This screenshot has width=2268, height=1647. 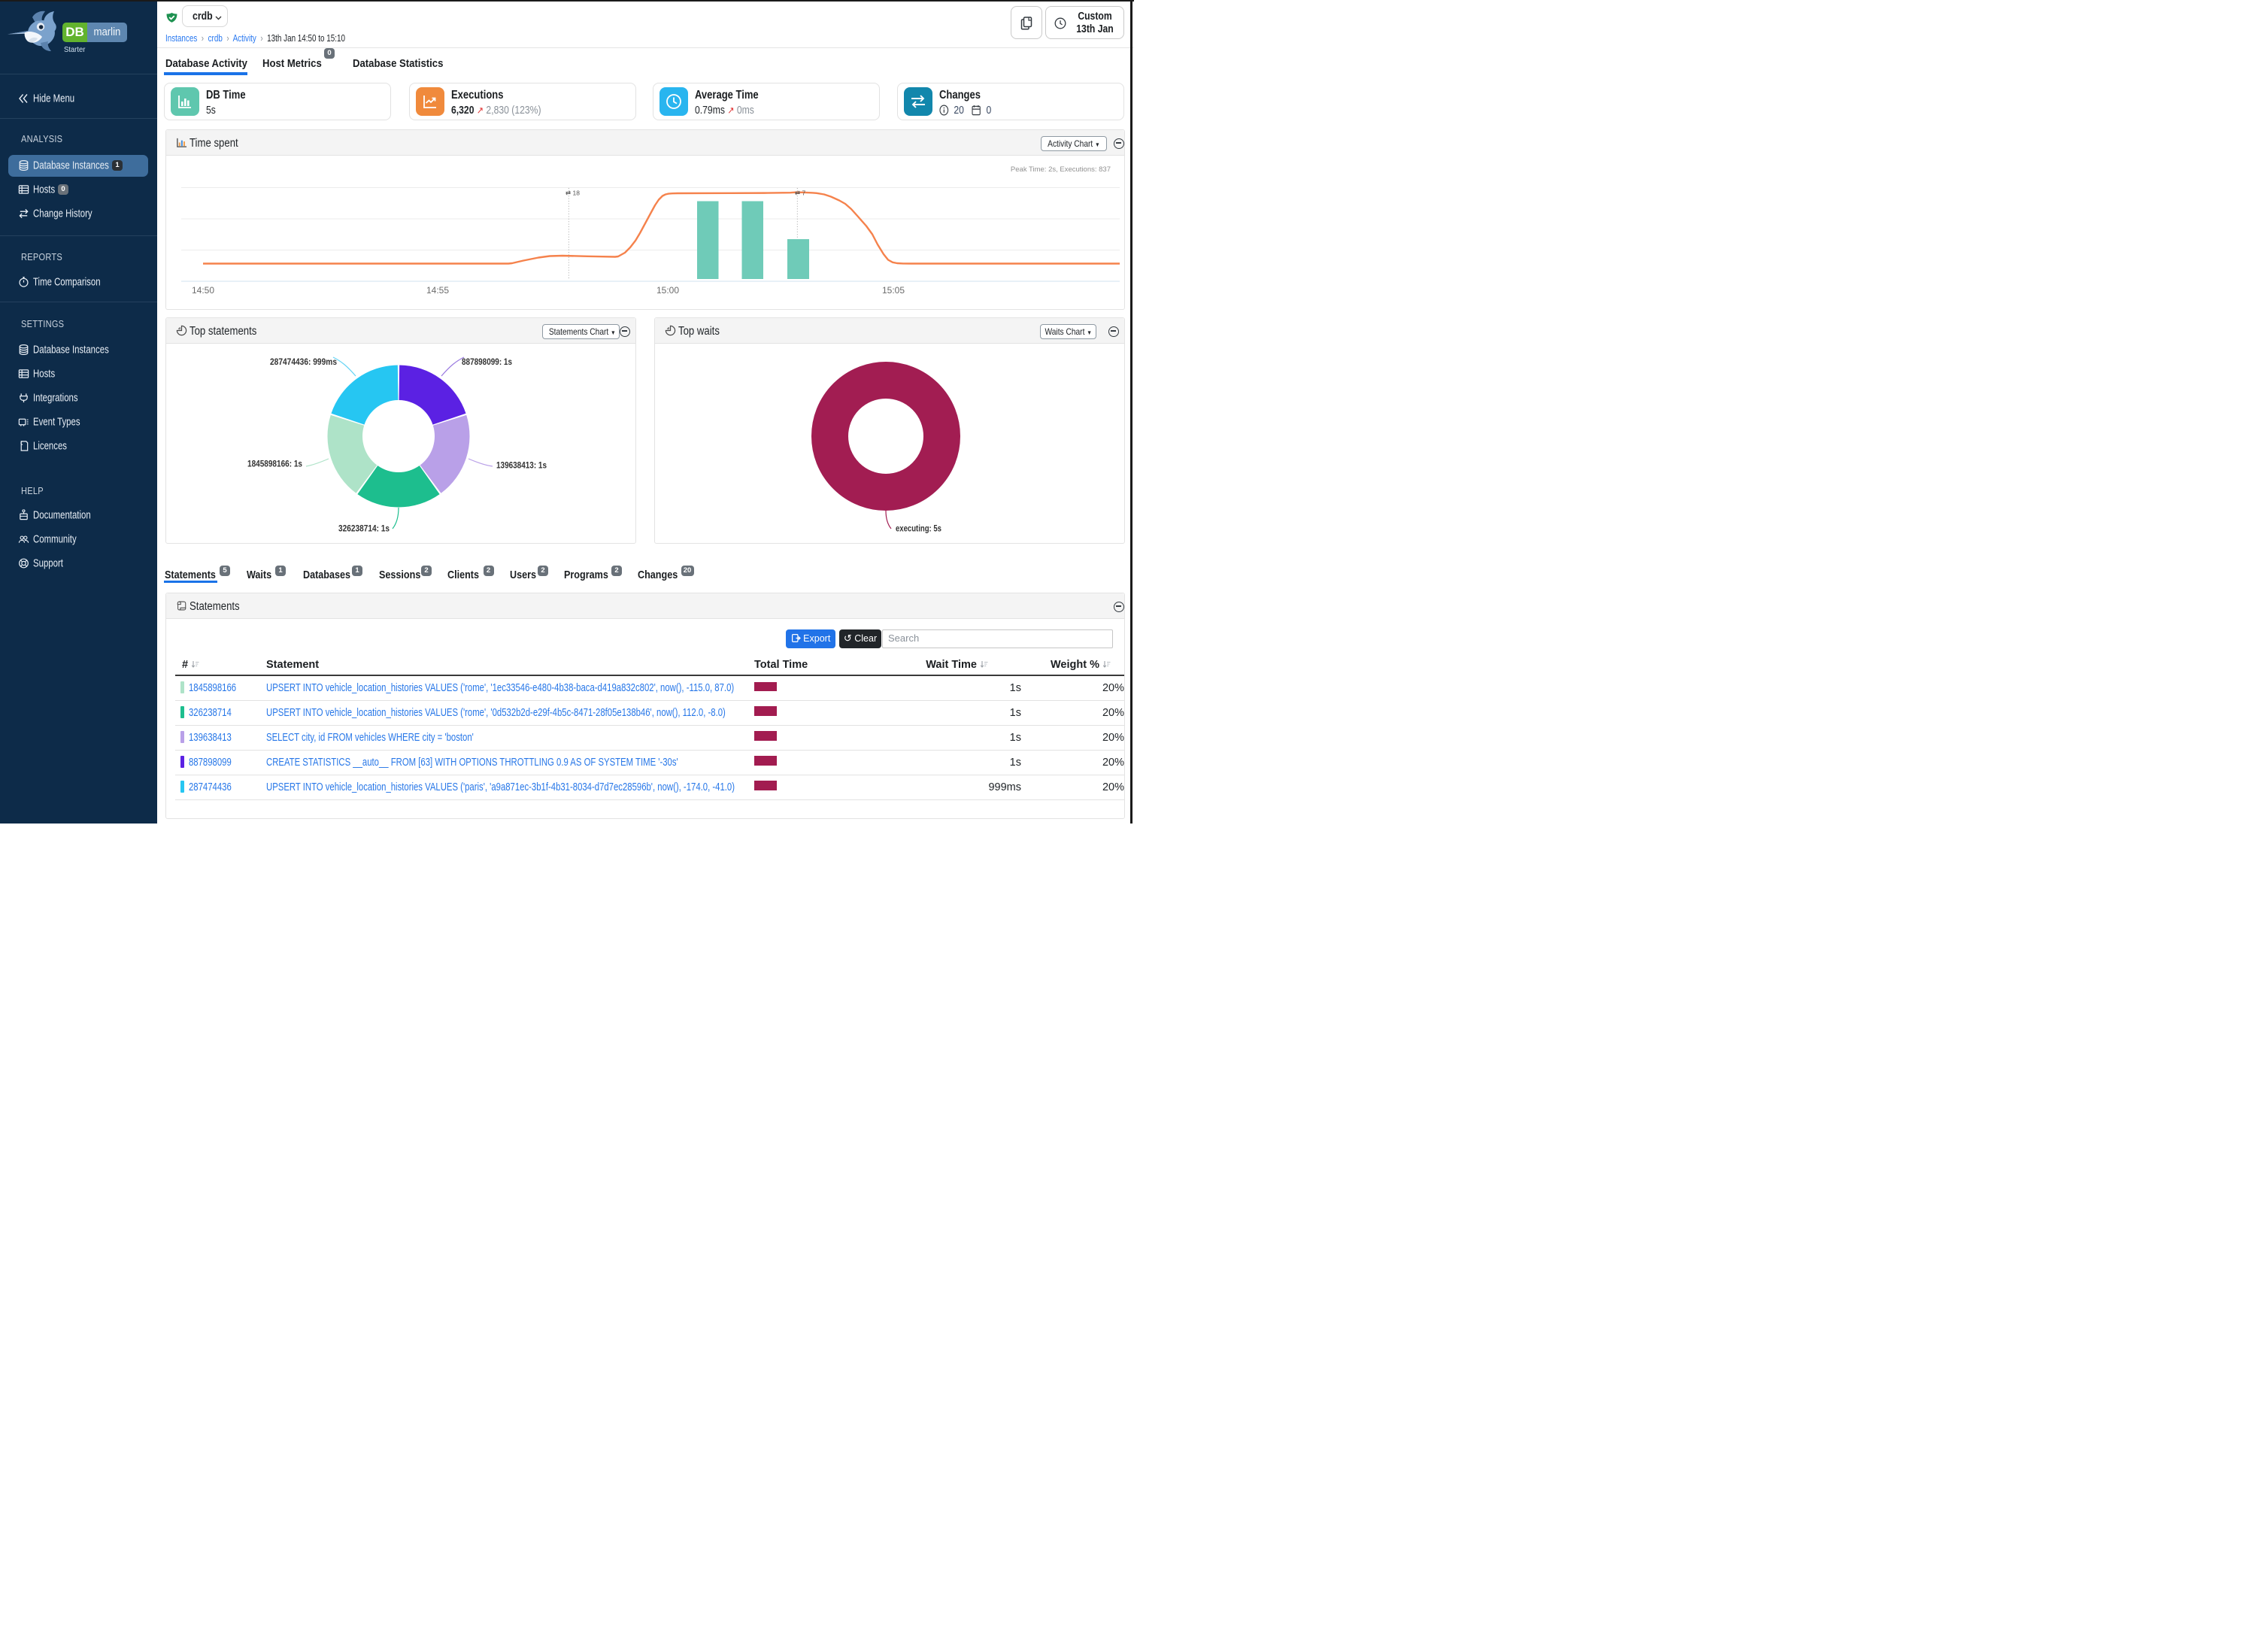 What do you see at coordinates (919, 528) in the screenshot?
I see `svg-text: executing: 5s` at bounding box center [919, 528].